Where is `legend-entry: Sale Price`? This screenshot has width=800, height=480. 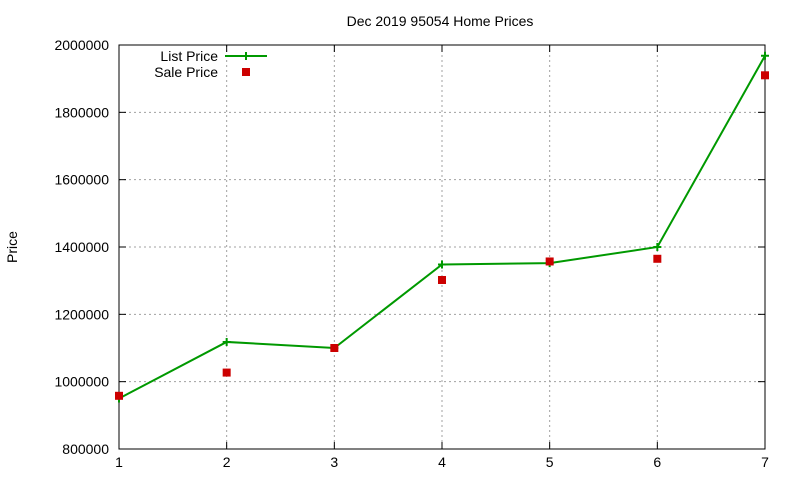
legend-entry: Sale Price is located at coordinates (202, 72).